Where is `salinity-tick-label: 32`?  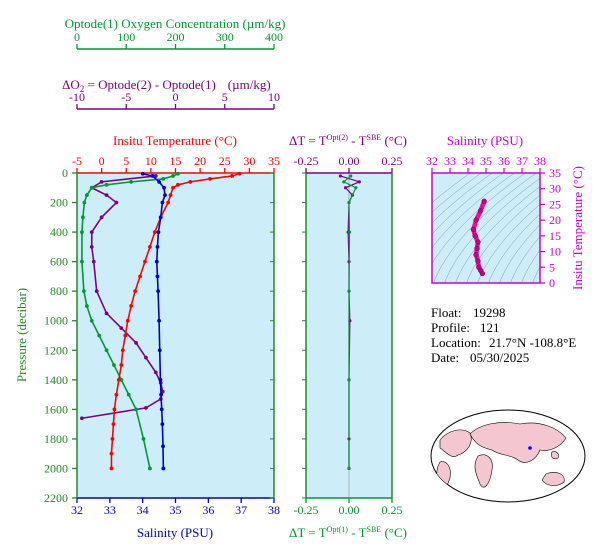 salinity-tick-label: 32 is located at coordinates (77, 510).